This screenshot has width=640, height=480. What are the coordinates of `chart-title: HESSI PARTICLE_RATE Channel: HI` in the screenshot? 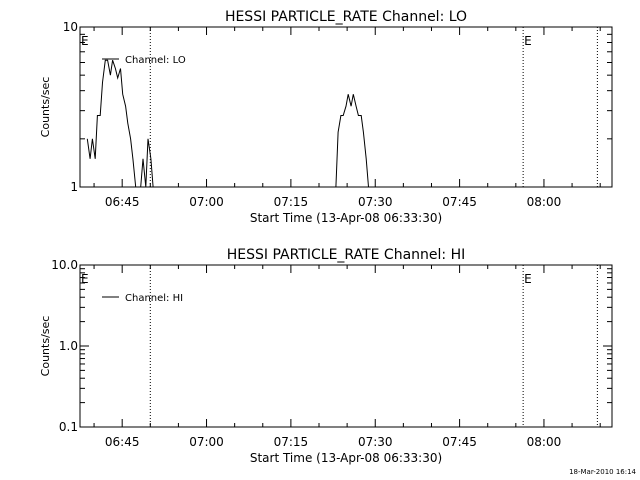 It's located at (346, 255).